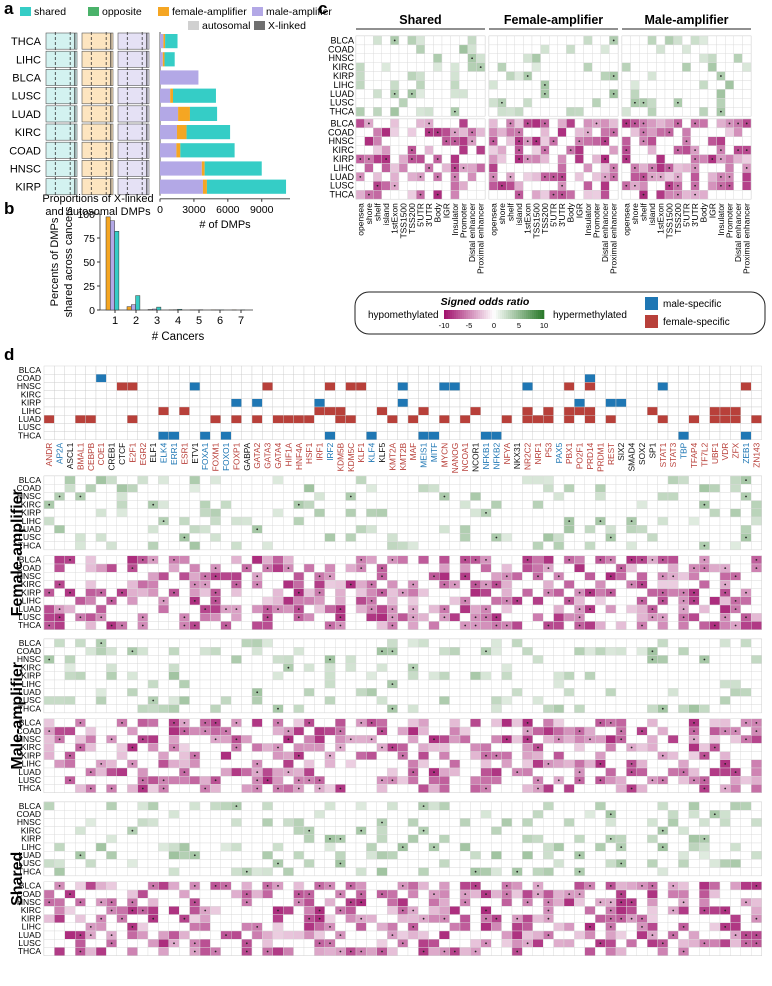  What do you see at coordinates (262, 210) in the screenshot?
I see `x-tick-label-9000: 9000` at bounding box center [262, 210].